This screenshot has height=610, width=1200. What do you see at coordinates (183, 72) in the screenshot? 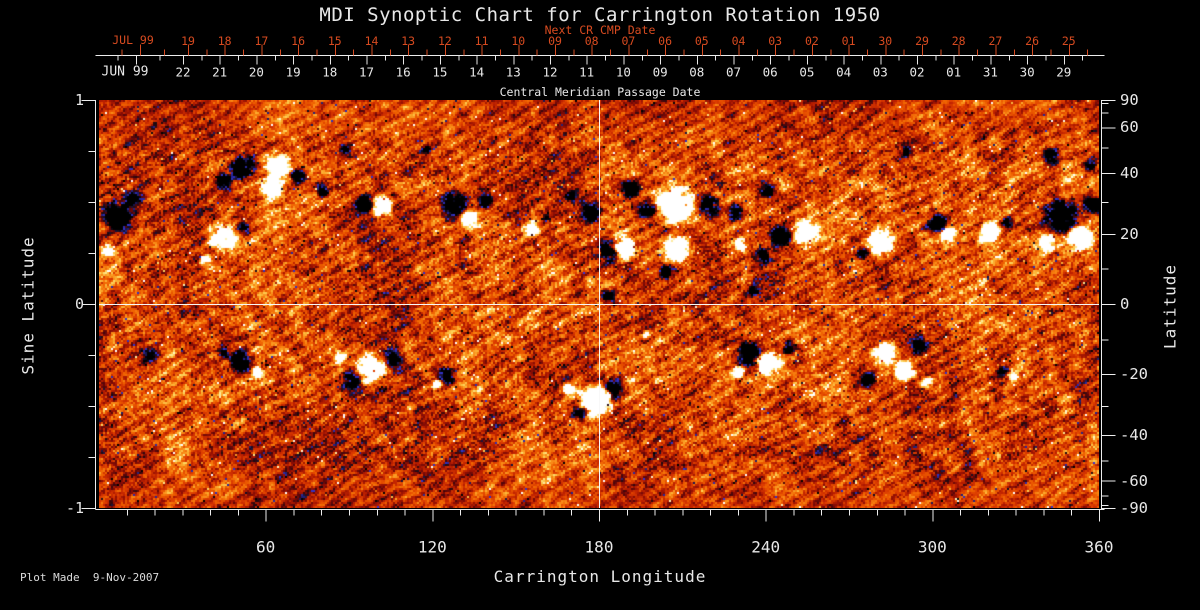
I see `cmp-date-label: 22` at bounding box center [183, 72].